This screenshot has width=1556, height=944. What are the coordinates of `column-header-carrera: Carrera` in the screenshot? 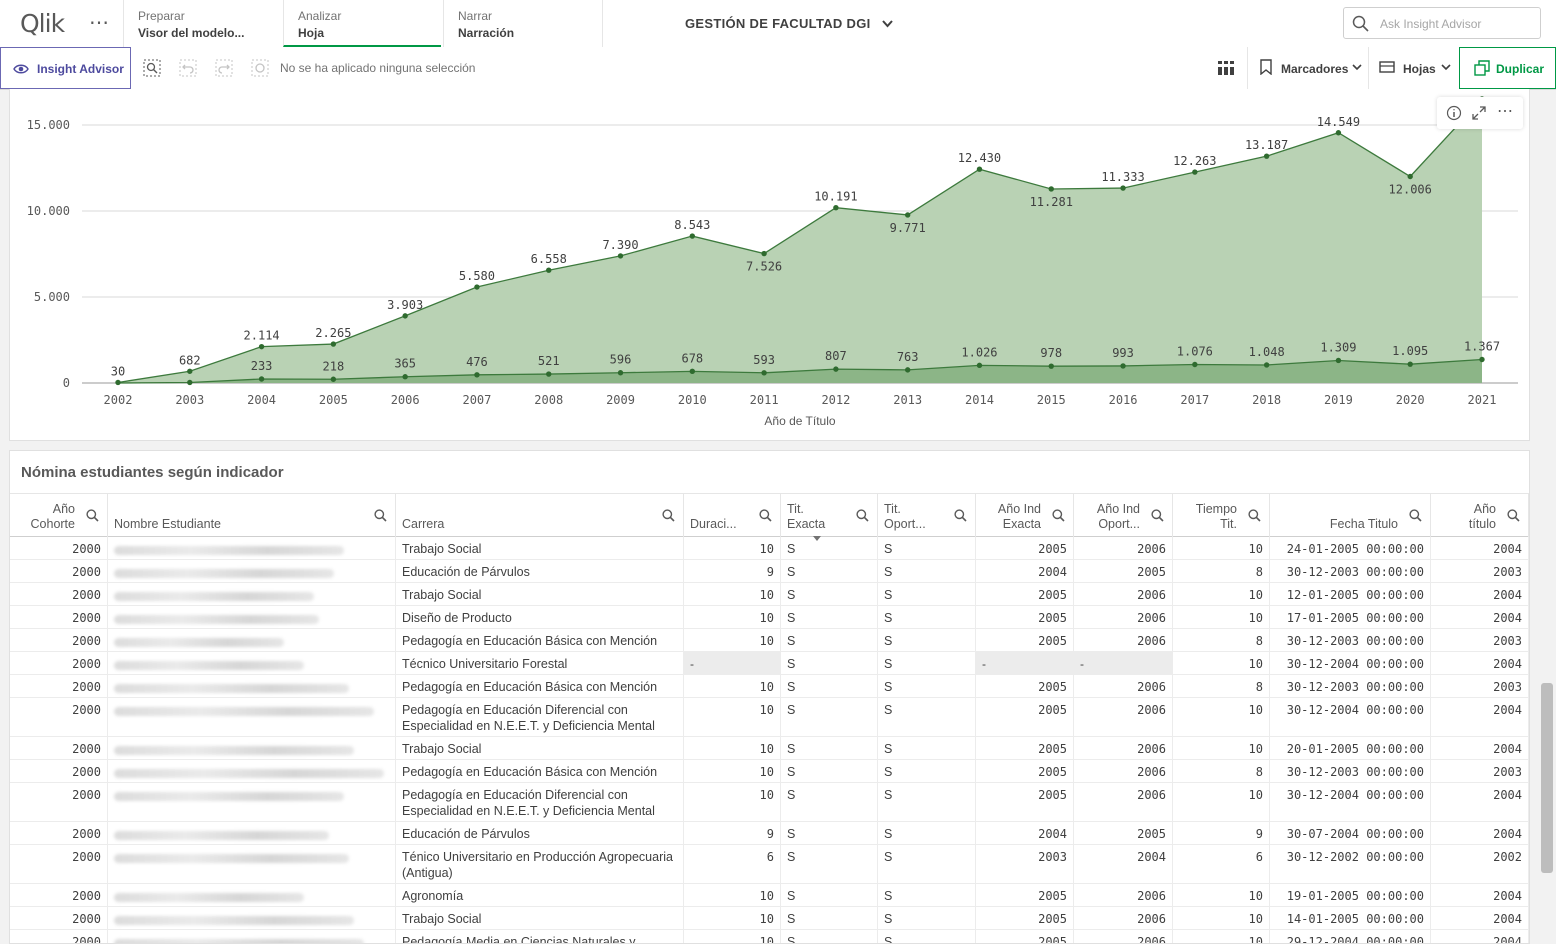 It's located at (540, 515).